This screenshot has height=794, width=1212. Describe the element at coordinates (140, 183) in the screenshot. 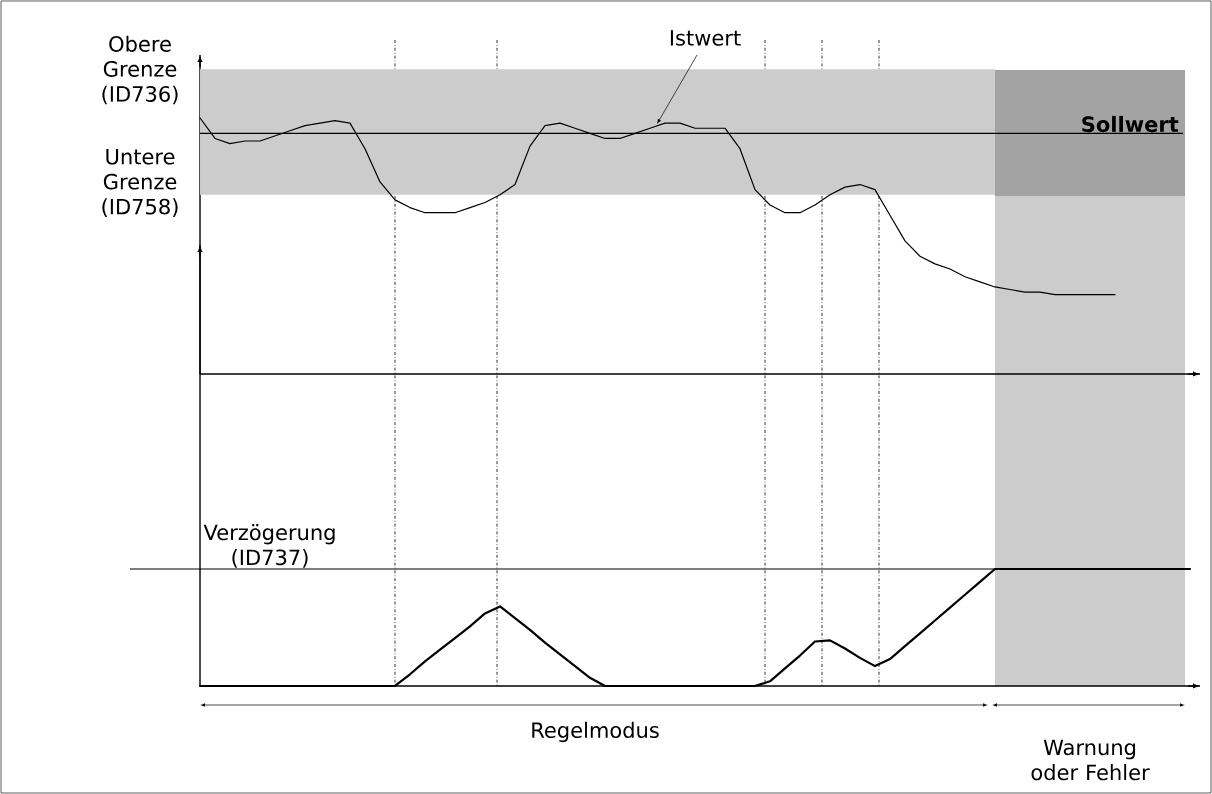

I see `text: Untere Grenze (ID758)` at that location.